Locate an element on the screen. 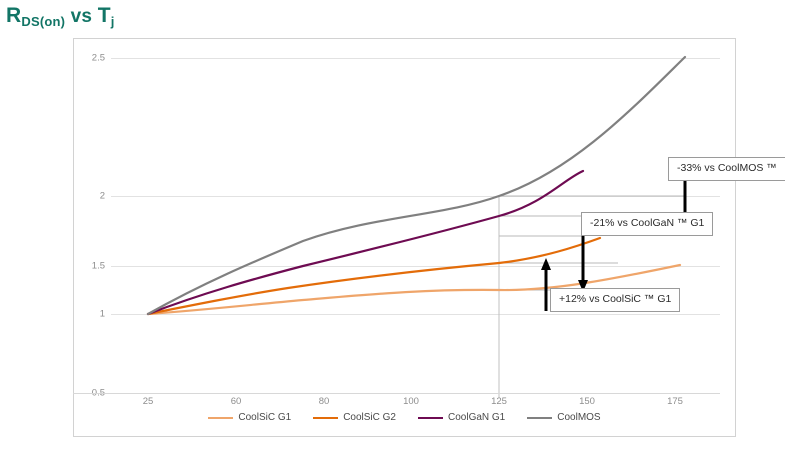 This screenshot has height=450, width=785. y-tick-label-1: 2 is located at coordinates (102, 196).